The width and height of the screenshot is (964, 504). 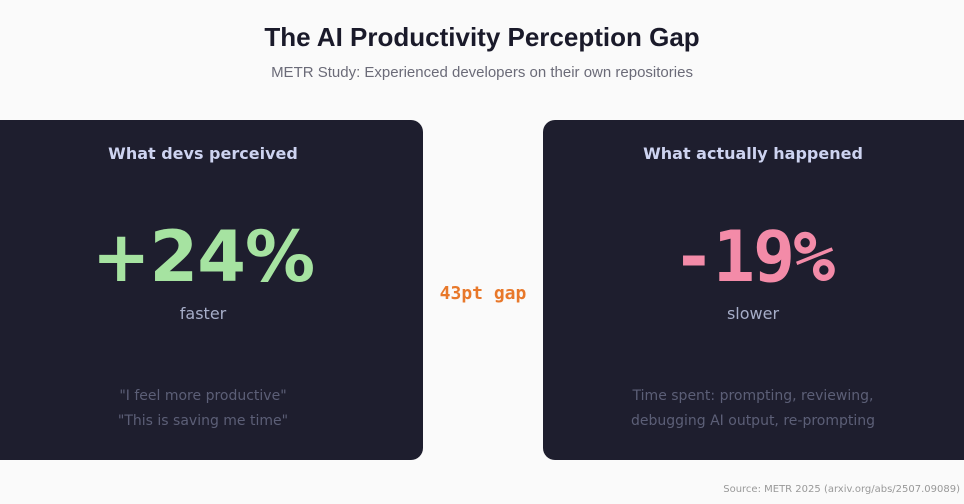 I want to click on actual-value: -19%, so click(x=754, y=257).